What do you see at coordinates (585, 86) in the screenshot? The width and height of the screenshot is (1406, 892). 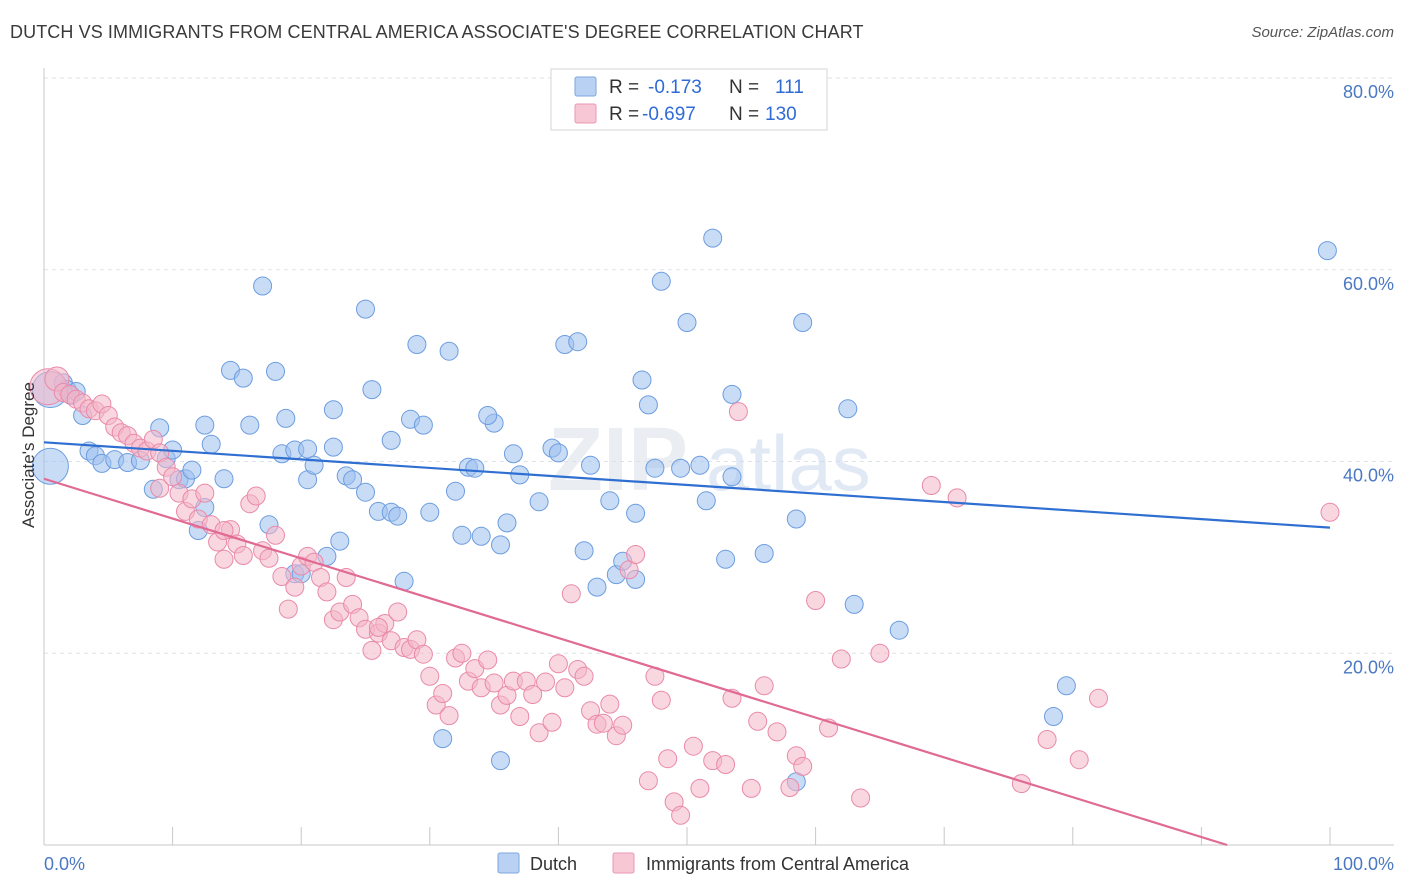 I see `legend-swatch-dutch` at bounding box center [585, 86].